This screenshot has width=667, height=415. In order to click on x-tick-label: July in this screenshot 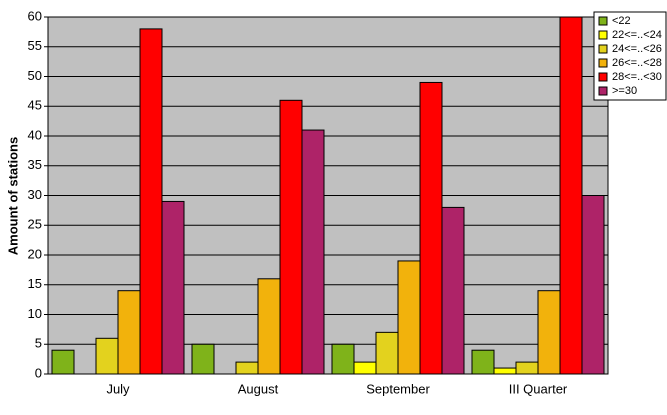, I will do `click(118, 388)`.